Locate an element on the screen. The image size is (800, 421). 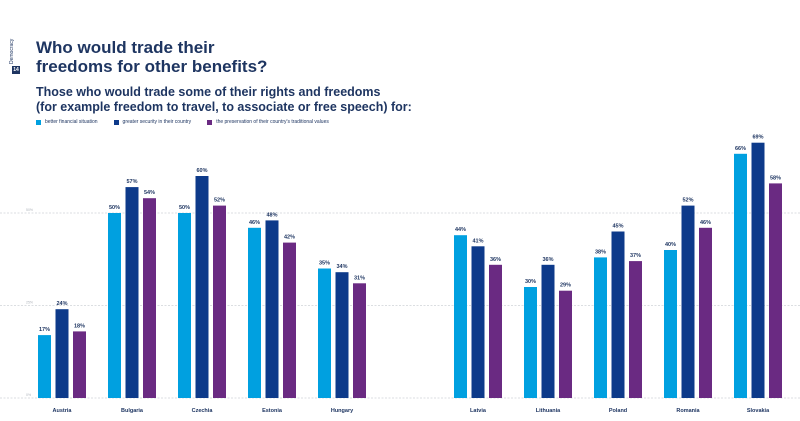
legend-swatch-security is located at coordinates (116, 122).